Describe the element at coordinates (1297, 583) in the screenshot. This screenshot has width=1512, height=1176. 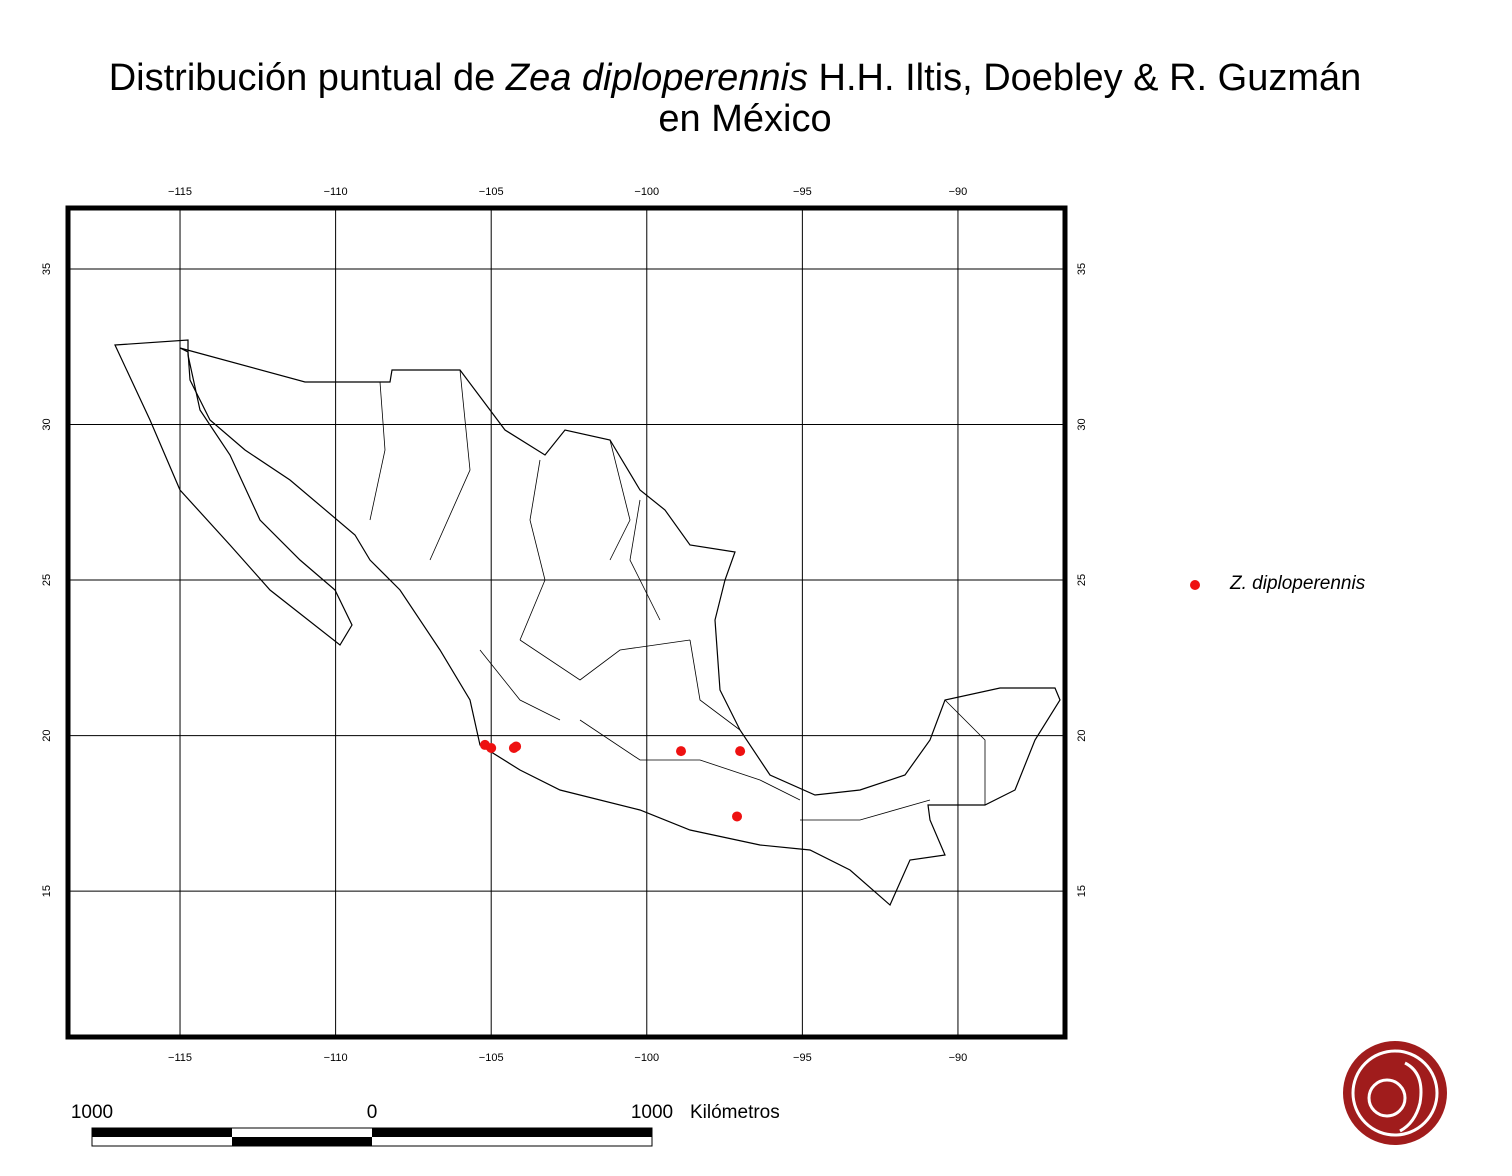
I see `legend-label: Z. diploperennis` at that location.